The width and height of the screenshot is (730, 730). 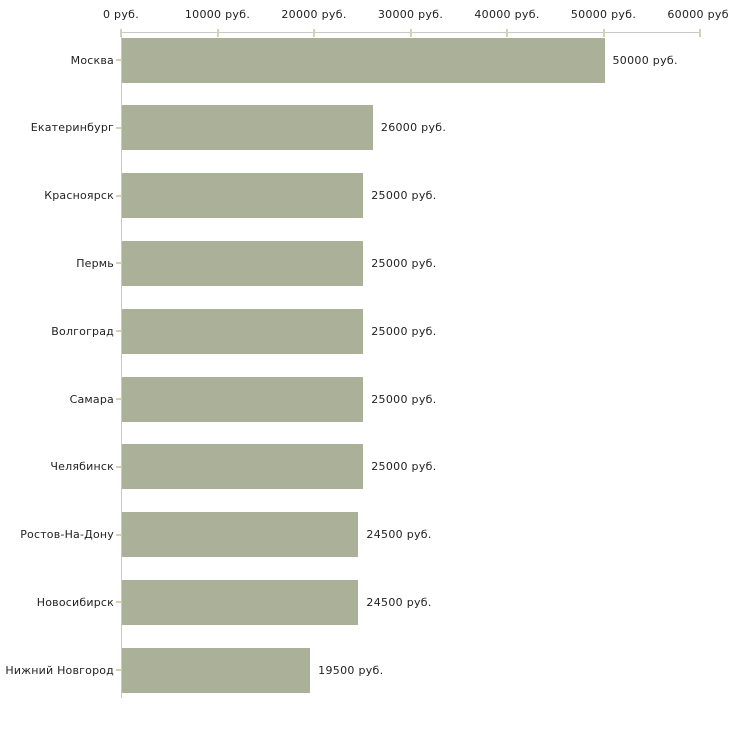 I want to click on x-axis-tick-label: 60000 руб., so click(x=698, y=14).